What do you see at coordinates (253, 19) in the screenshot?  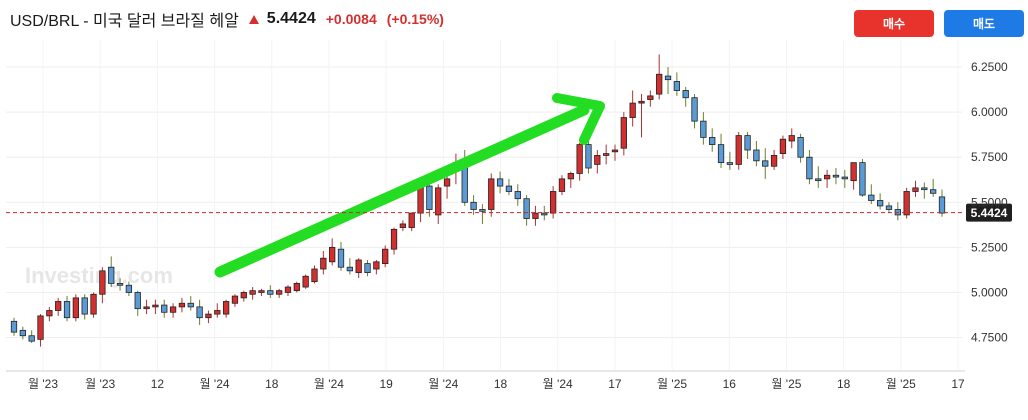 I see `price-up-arrow-icon` at bounding box center [253, 19].